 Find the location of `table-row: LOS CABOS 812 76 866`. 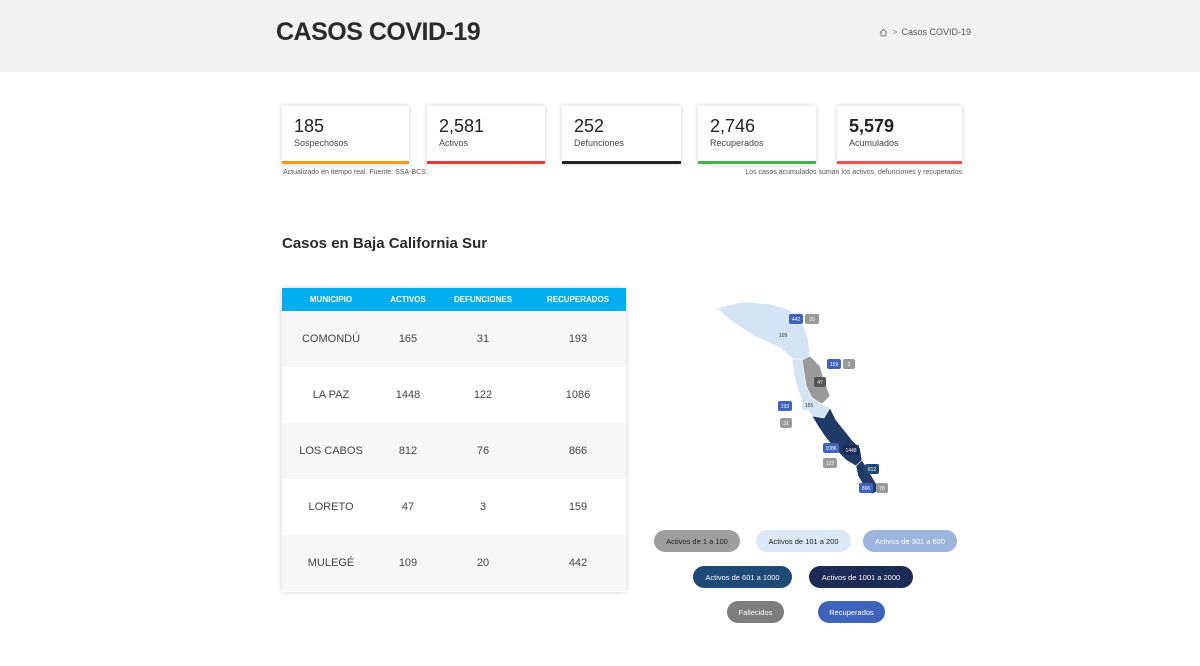

table-row: LOS CABOS 812 76 866 is located at coordinates (454, 451).